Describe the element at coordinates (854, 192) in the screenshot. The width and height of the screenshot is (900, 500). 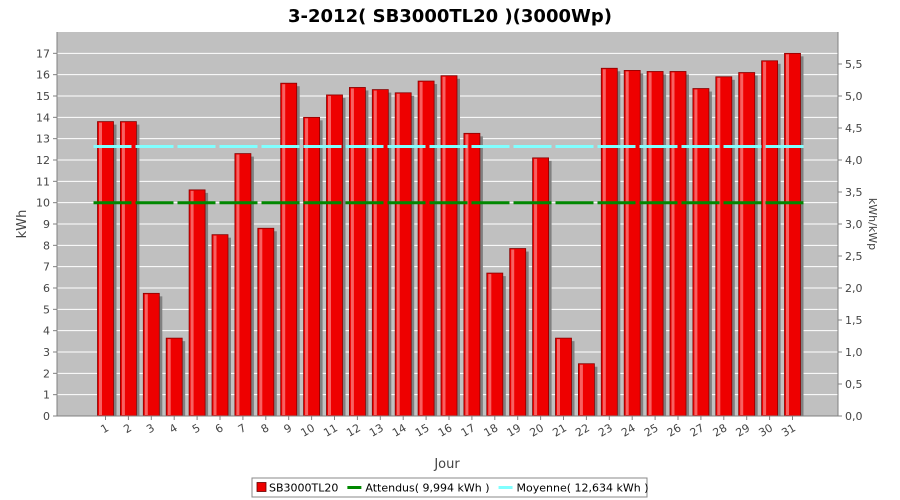
I see `y-right-tick-label: 3,5` at that location.